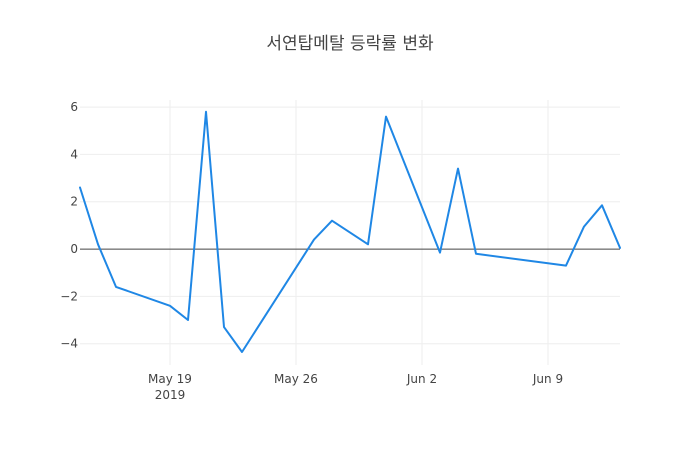  What do you see at coordinates (74, 154) in the screenshot?
I see `y-tick-label: 4` at bounding box center [74, 154].